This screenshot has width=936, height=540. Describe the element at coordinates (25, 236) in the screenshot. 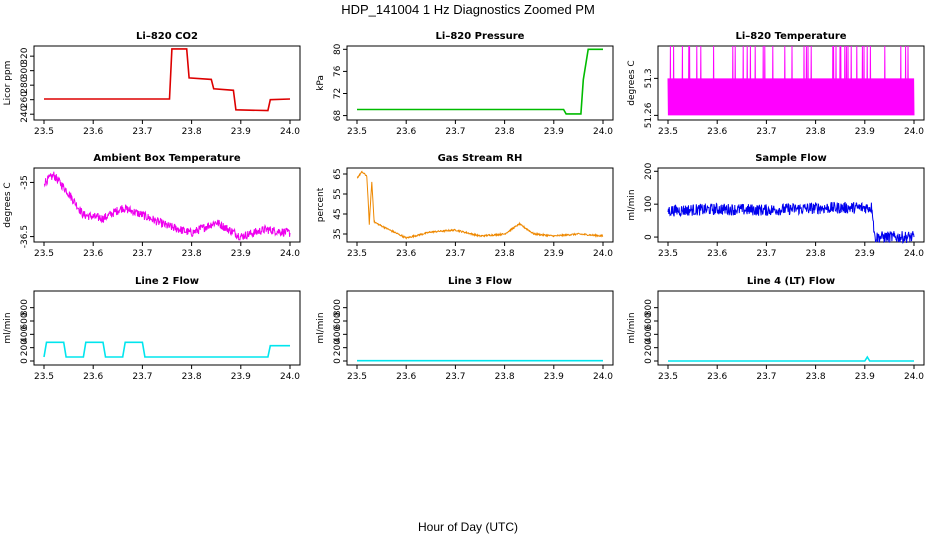

I see `y-tick-label: -36.5` at that location.